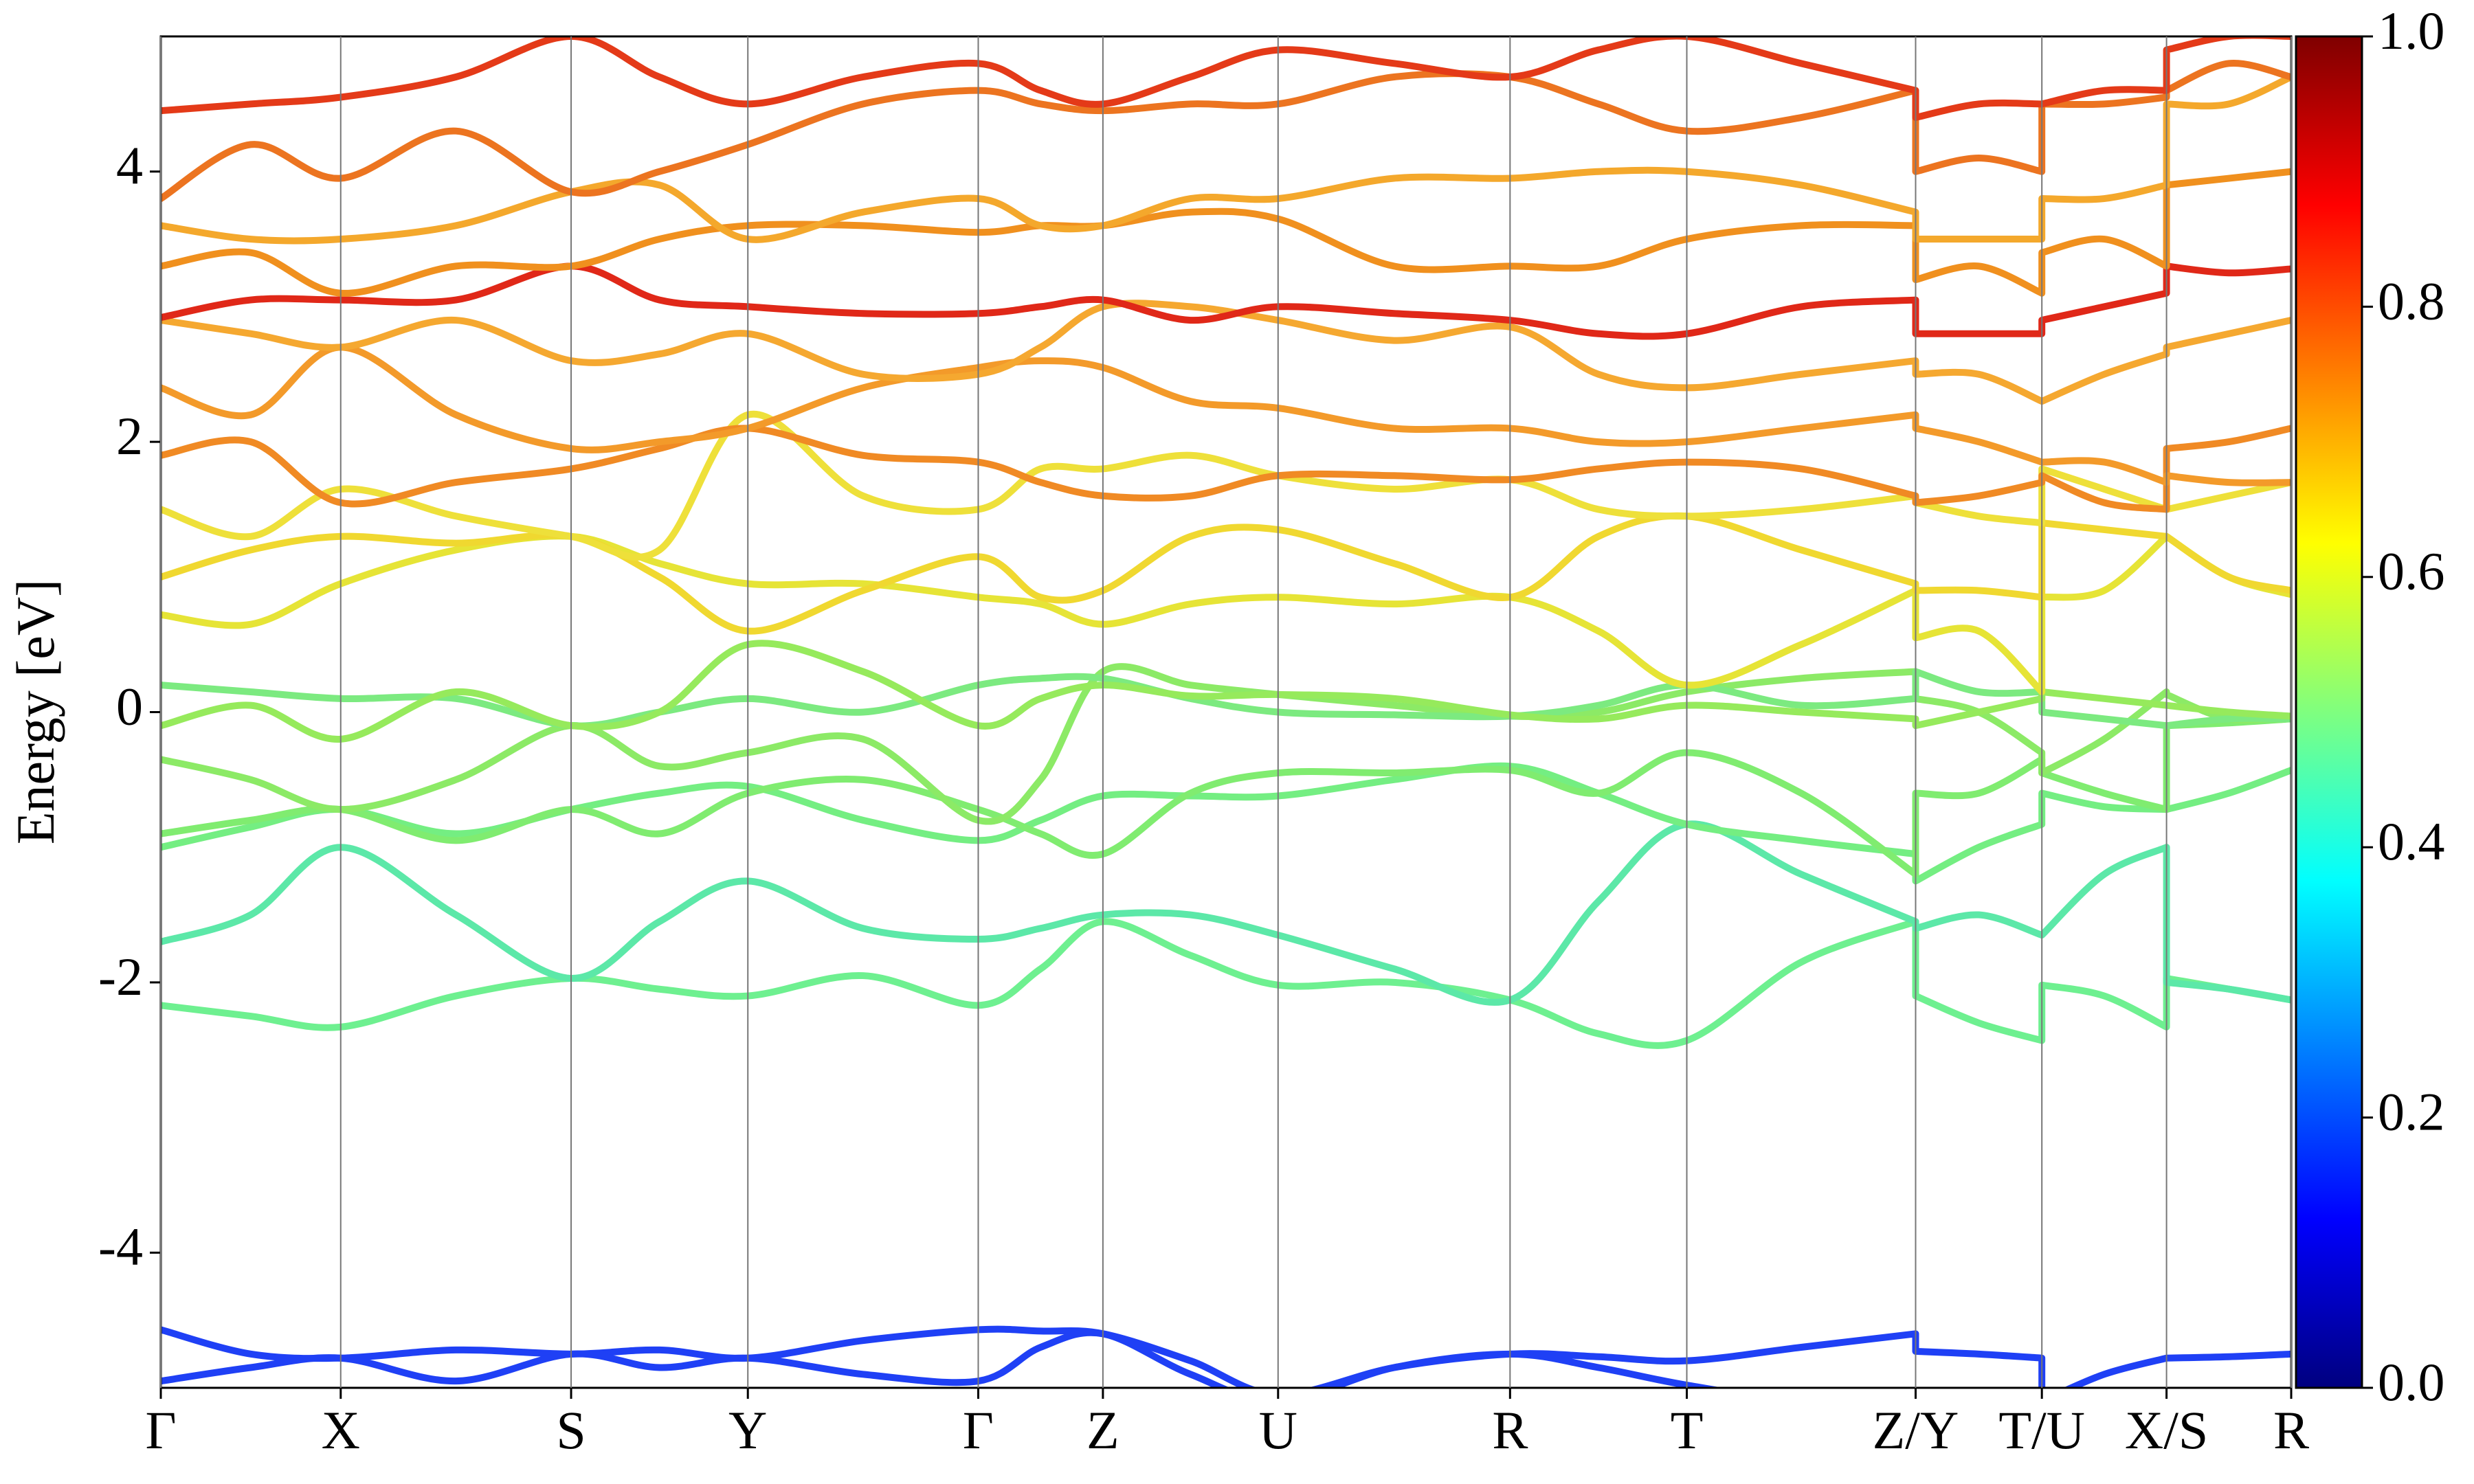  What do you see at coordinates (129, 166) in the screenshot?
I see `y-tick-label: 4` at bounding box center [129, 166].